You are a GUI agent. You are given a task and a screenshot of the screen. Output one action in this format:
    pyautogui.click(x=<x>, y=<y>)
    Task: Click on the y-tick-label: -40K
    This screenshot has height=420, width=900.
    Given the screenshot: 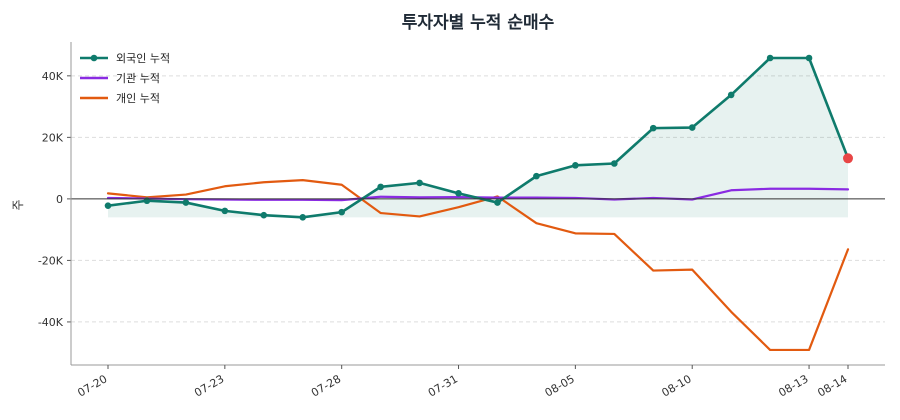 What is the action you would take?
    pyautogui.click(x=51, y=322)
    